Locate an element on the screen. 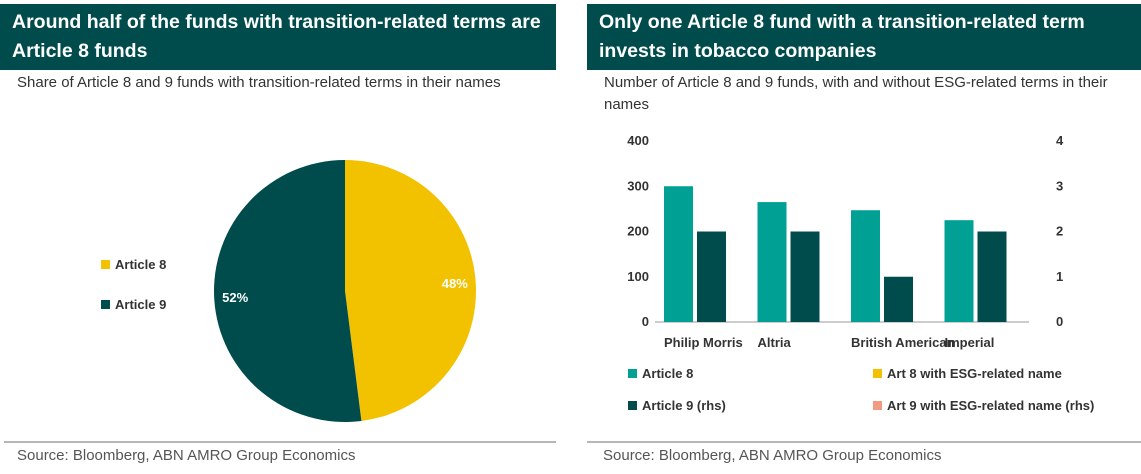 This screenshot has width=1141, height=474. pie-legend-item-article-9: Article 9 is located at coordinates (133, 304).